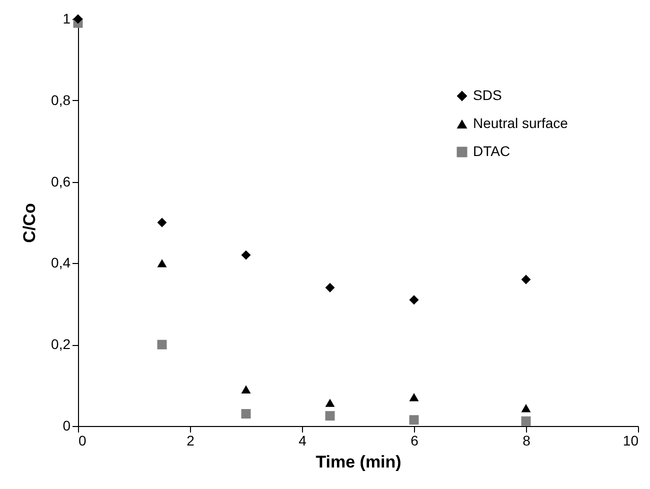 The image size is (650, 489). What do you see at coordinates (359, 462) in the screenshot?
I see `x-axis-title: Time (min)` at bounding box center [359, 462].